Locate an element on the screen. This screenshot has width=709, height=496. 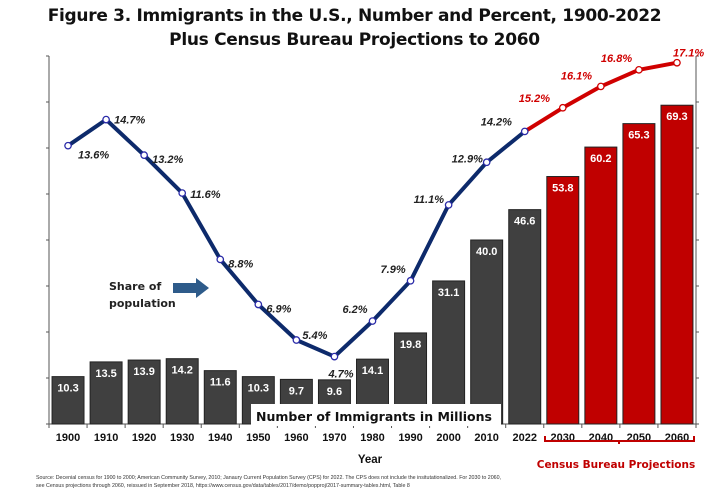
bar-label-1930: 14.2 is located at coordinates (181, 371).